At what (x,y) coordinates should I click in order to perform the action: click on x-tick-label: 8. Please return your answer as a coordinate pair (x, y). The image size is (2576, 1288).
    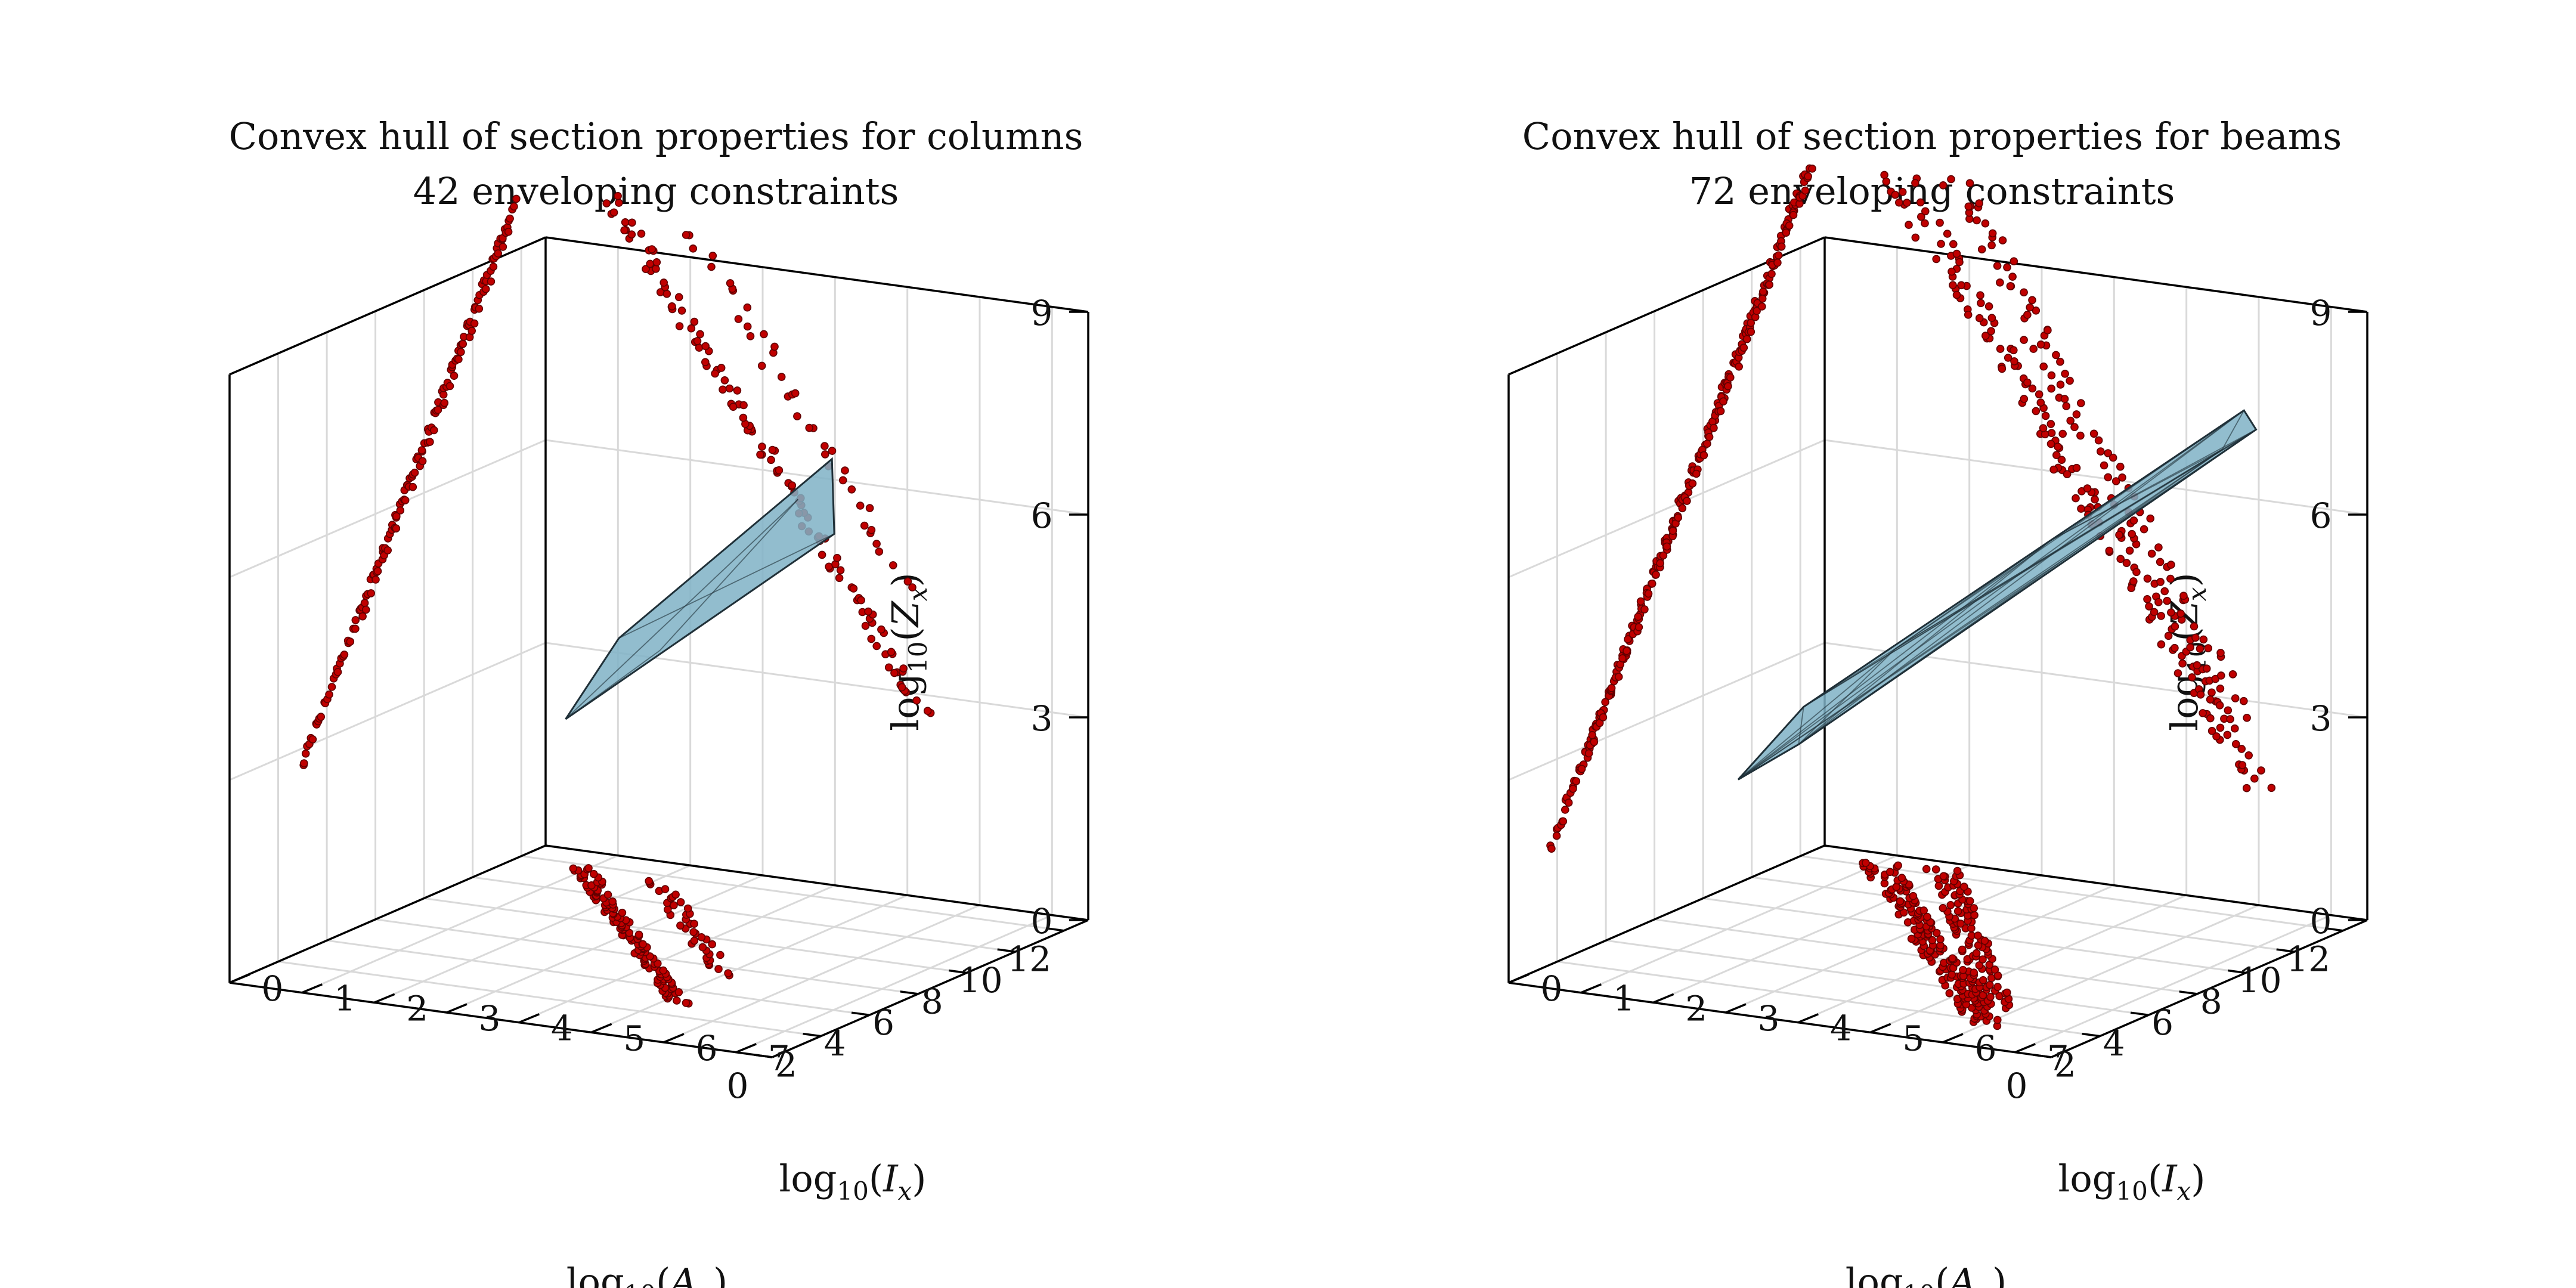
    Looking at the image, I should click on (932, 1002).